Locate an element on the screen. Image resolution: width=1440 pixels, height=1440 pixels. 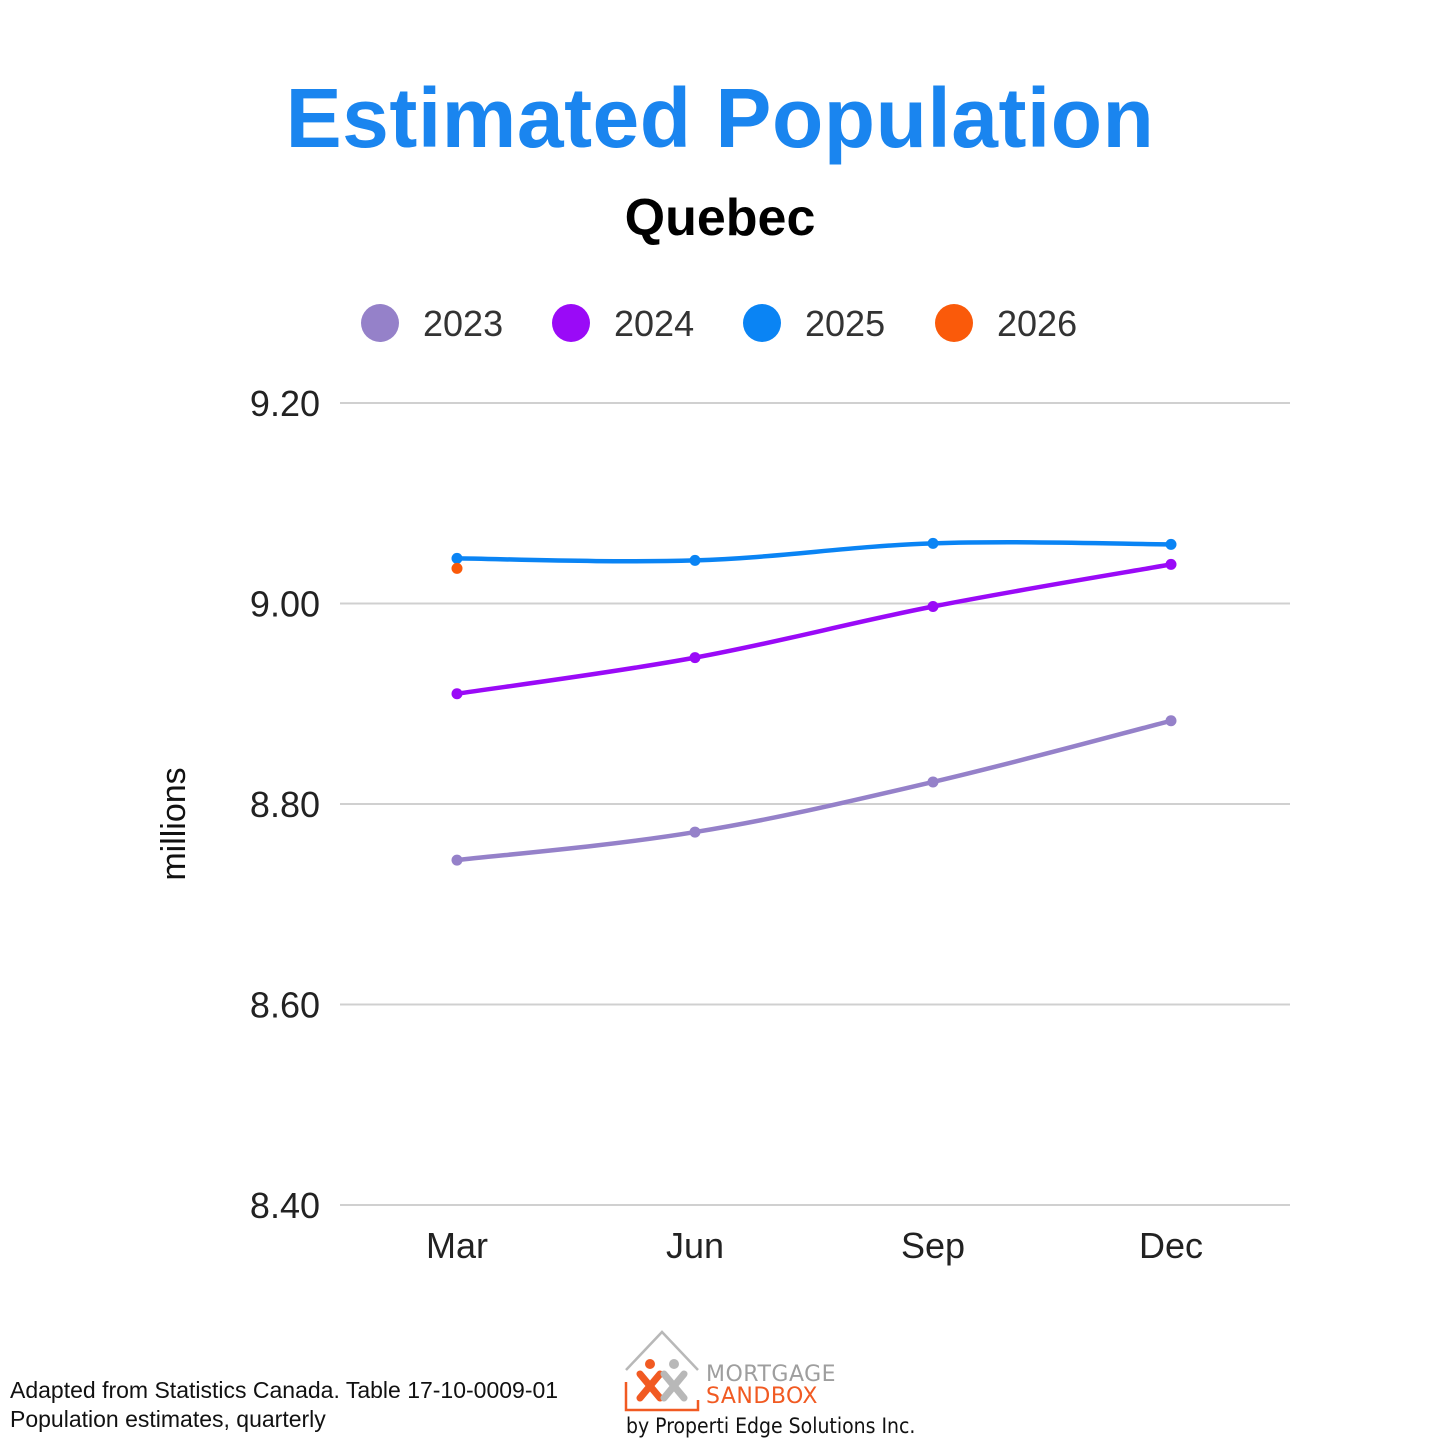
logo-text-sandbox: SANDBOX is located at coordinates (762, 1396).